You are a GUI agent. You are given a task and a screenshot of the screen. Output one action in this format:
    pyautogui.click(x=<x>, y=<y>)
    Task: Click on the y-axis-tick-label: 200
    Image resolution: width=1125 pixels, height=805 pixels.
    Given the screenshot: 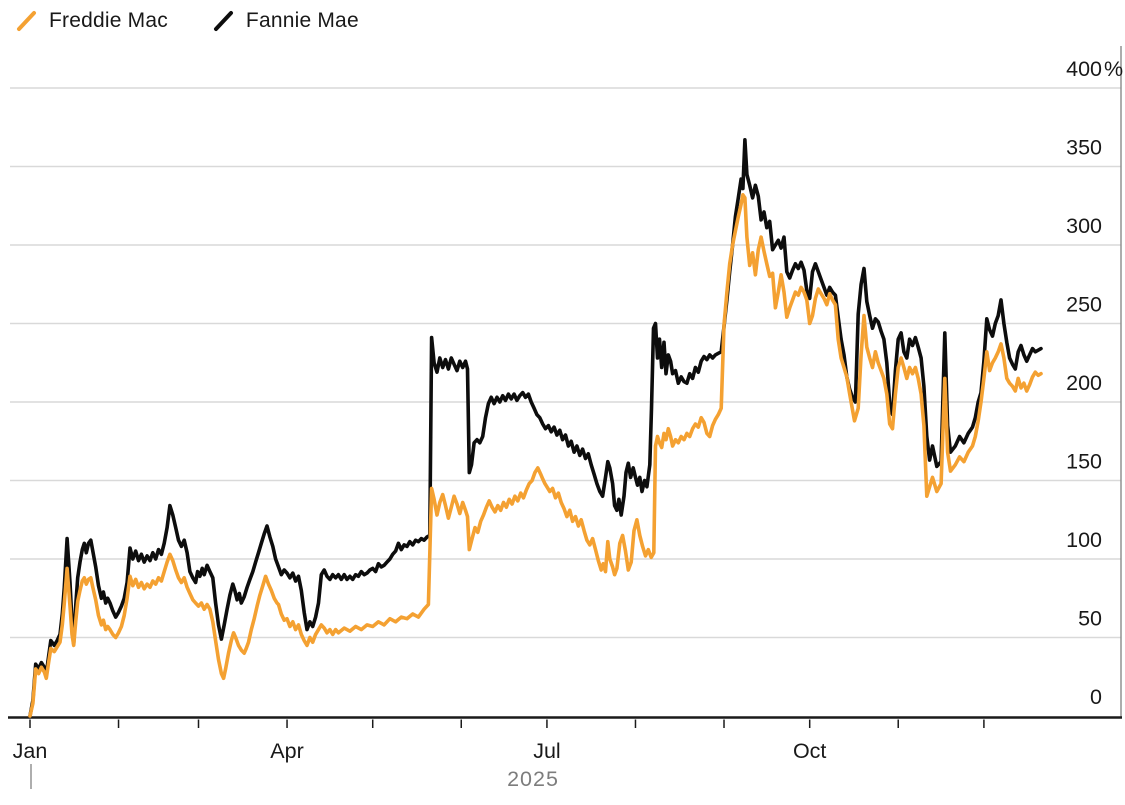 What is the action you would take?
    pyautogui.click(x=1084, y=383)
    